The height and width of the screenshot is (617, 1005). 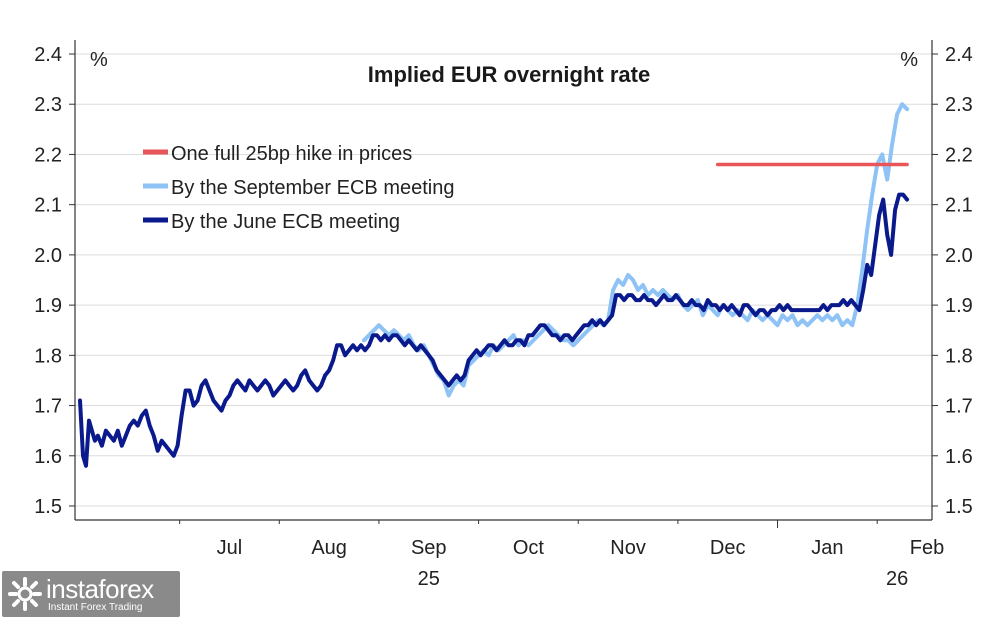 I want to click on x-year-label: 25, so click(x=429, y=579).